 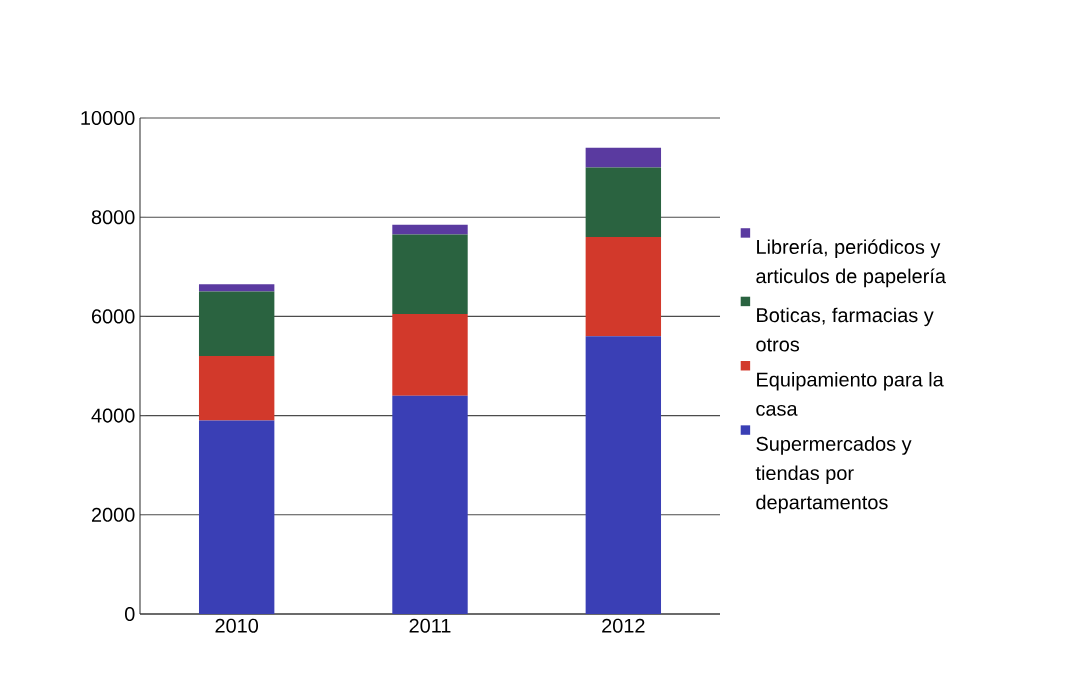 I want to click on y-tick-label: 10000, so click(x=108, y=118).